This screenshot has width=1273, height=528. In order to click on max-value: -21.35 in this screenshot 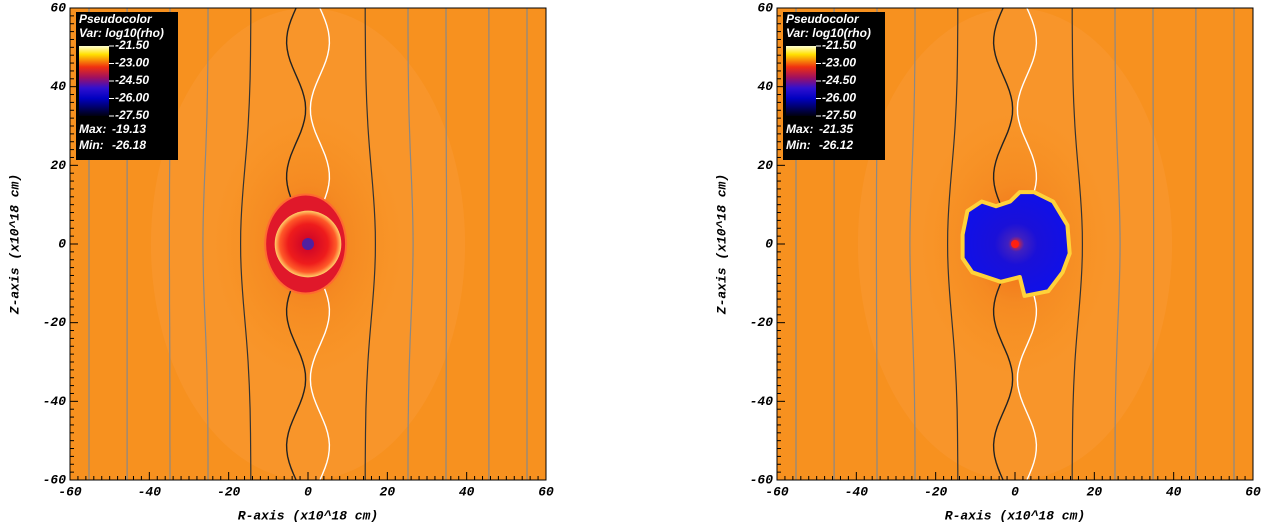, I will do `click(836, 129)`.